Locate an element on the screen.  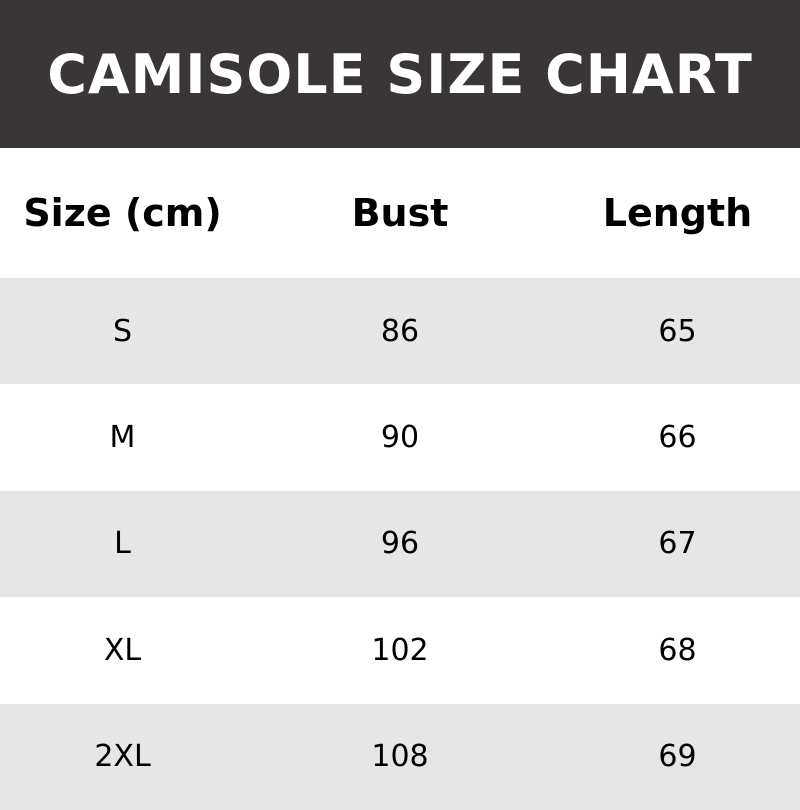
length-cell: 67 is located at coordinates (677, 544).